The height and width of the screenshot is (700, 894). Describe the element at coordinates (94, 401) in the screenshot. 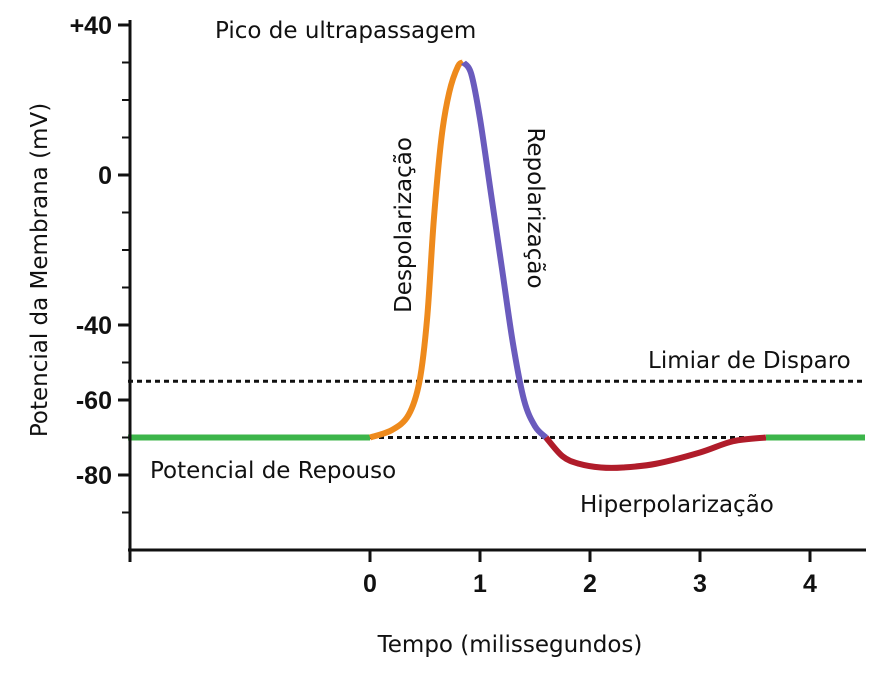

I see `y-tick-label: -60` at that location.